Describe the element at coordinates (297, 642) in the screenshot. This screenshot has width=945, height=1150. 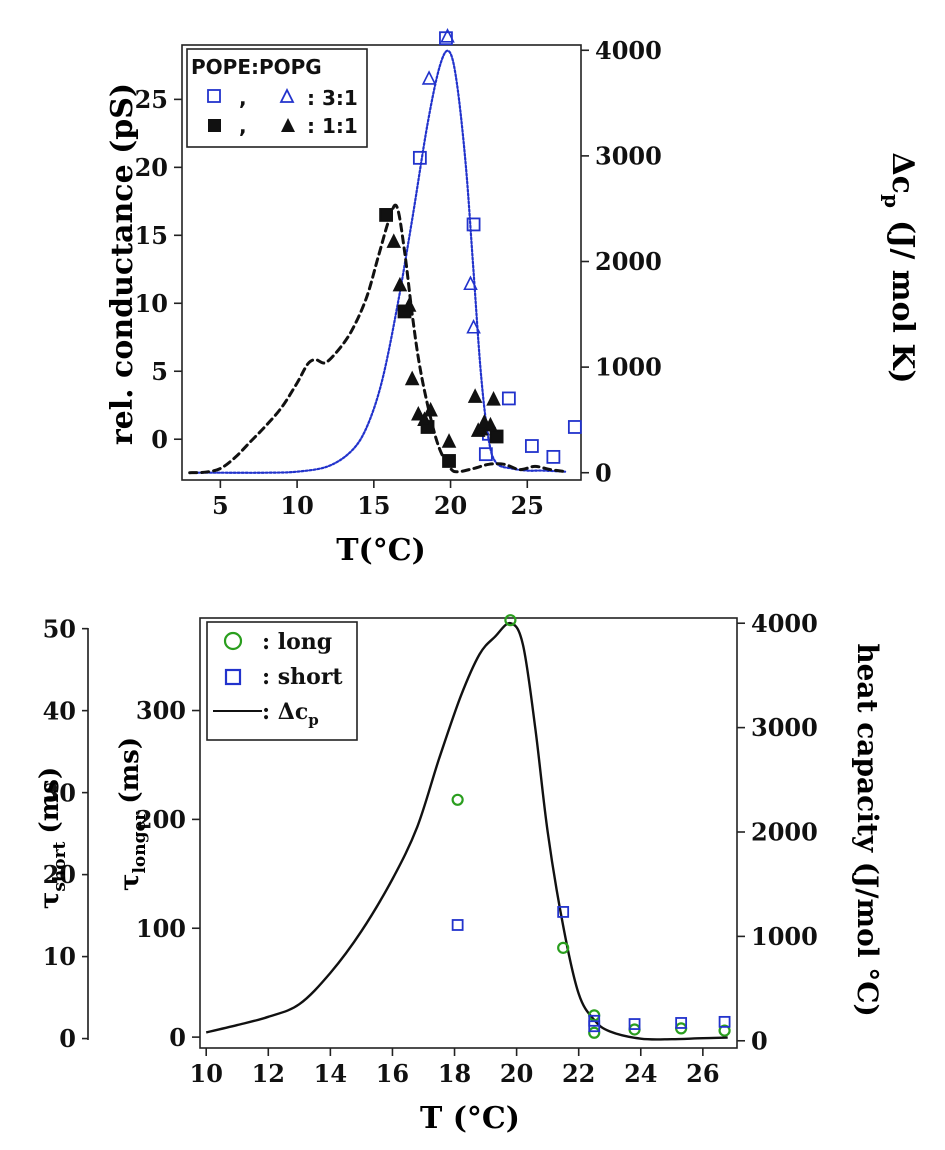
I see `bottom-legend-label-long: : long` at that location.